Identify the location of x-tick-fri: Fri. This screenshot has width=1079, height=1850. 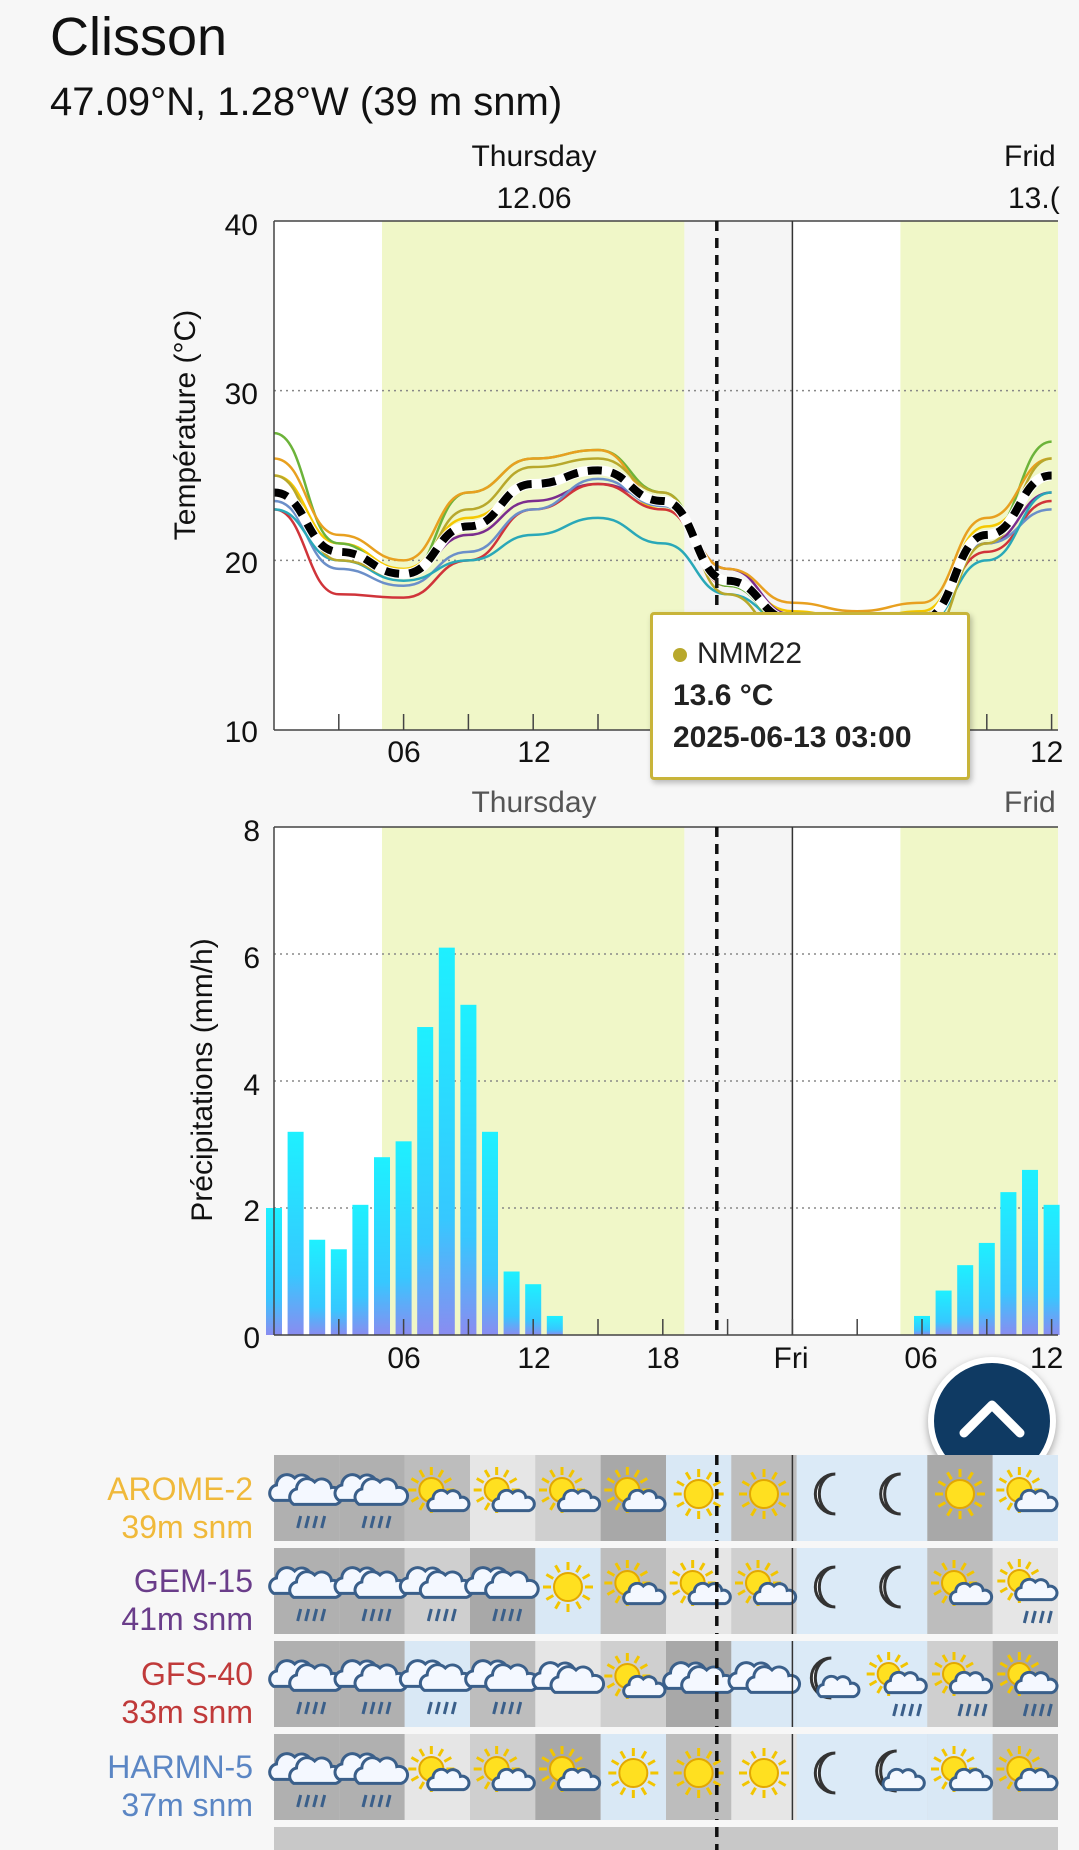
(791, 1358).